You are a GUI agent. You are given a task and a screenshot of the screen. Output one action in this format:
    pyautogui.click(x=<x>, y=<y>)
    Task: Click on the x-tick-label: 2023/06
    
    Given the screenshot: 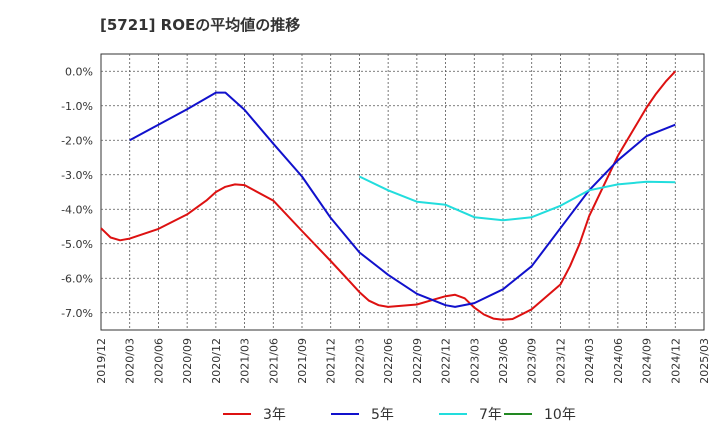 What is the action you would take?
    pyautogui.click(x=503, y=361)
    